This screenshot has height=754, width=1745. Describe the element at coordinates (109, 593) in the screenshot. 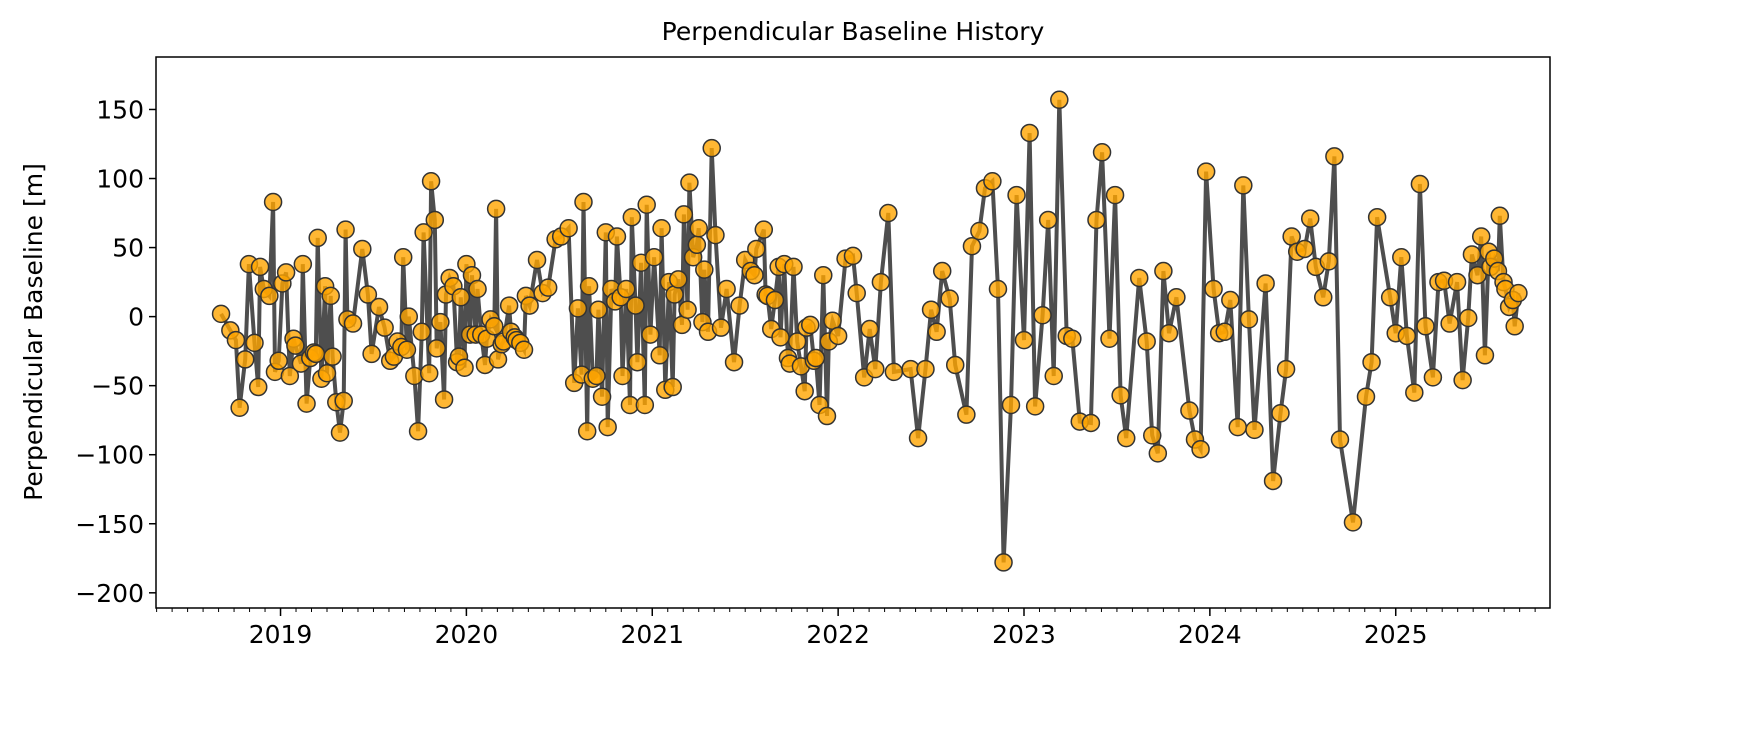

I see `y-tick-label: −200` at that location.